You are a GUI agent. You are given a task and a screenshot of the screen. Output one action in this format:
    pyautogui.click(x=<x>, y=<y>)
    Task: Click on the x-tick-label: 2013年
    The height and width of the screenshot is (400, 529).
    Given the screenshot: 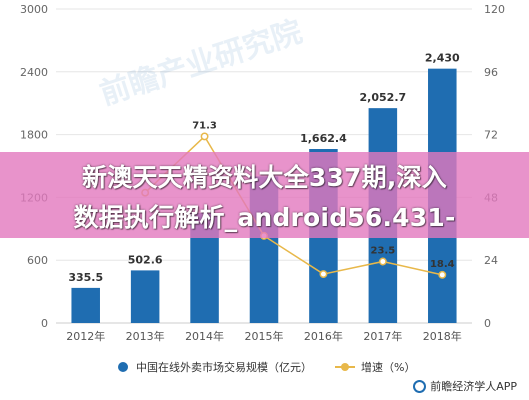 What is the action you would take?
    pyautogui.click(x=145, y=336)
    